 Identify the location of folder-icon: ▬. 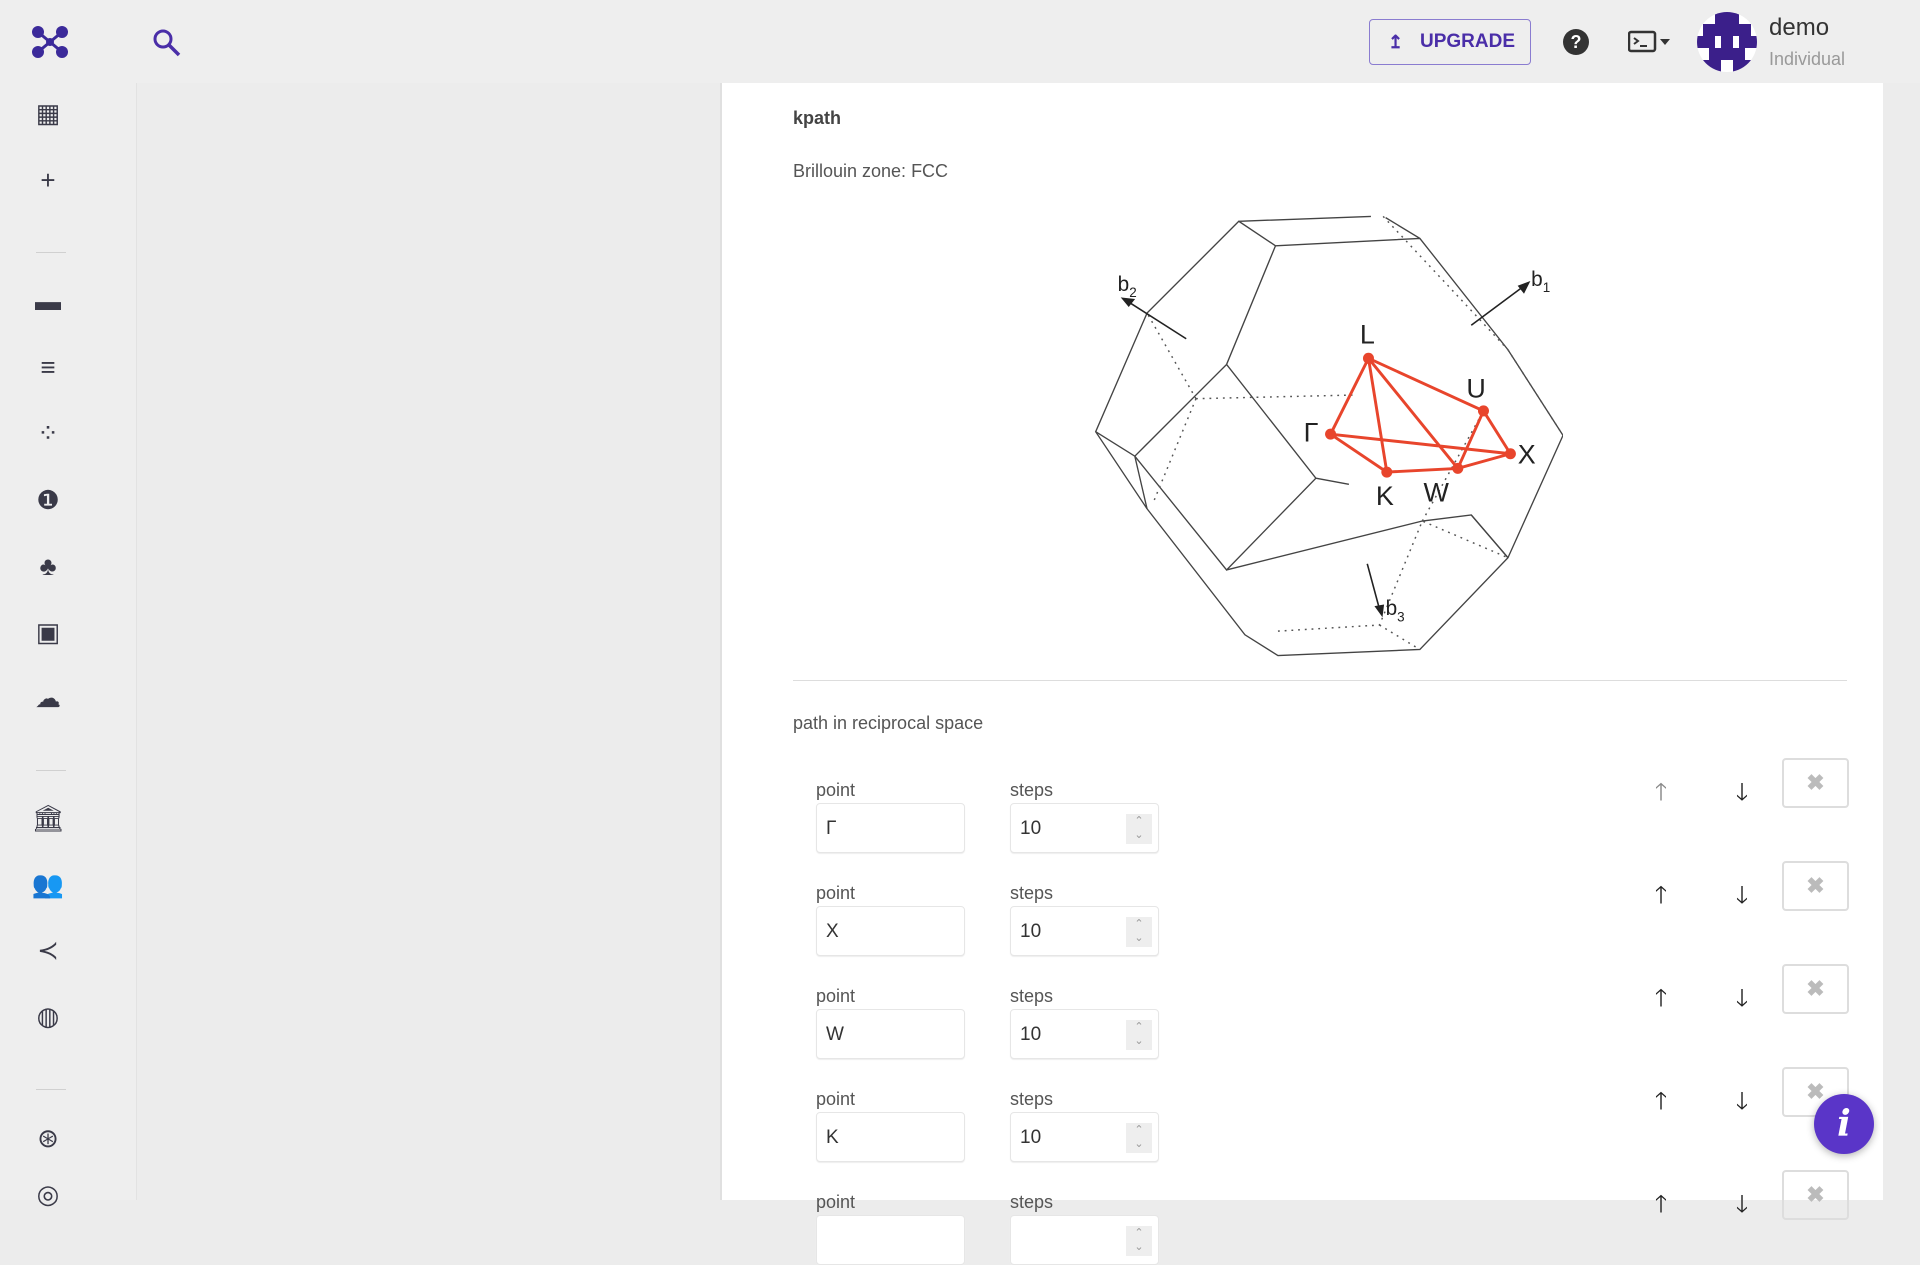
(48, 300).